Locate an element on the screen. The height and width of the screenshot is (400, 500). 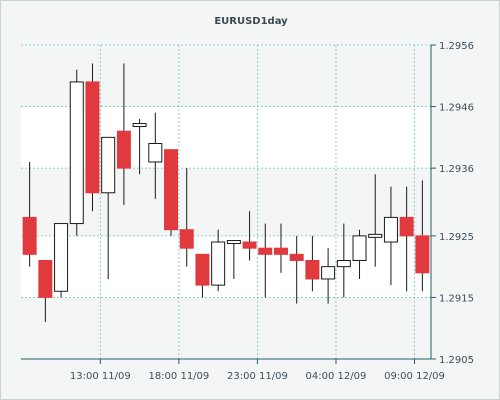
chart-title: EURUSD1day is located at coordinates (251, 21).